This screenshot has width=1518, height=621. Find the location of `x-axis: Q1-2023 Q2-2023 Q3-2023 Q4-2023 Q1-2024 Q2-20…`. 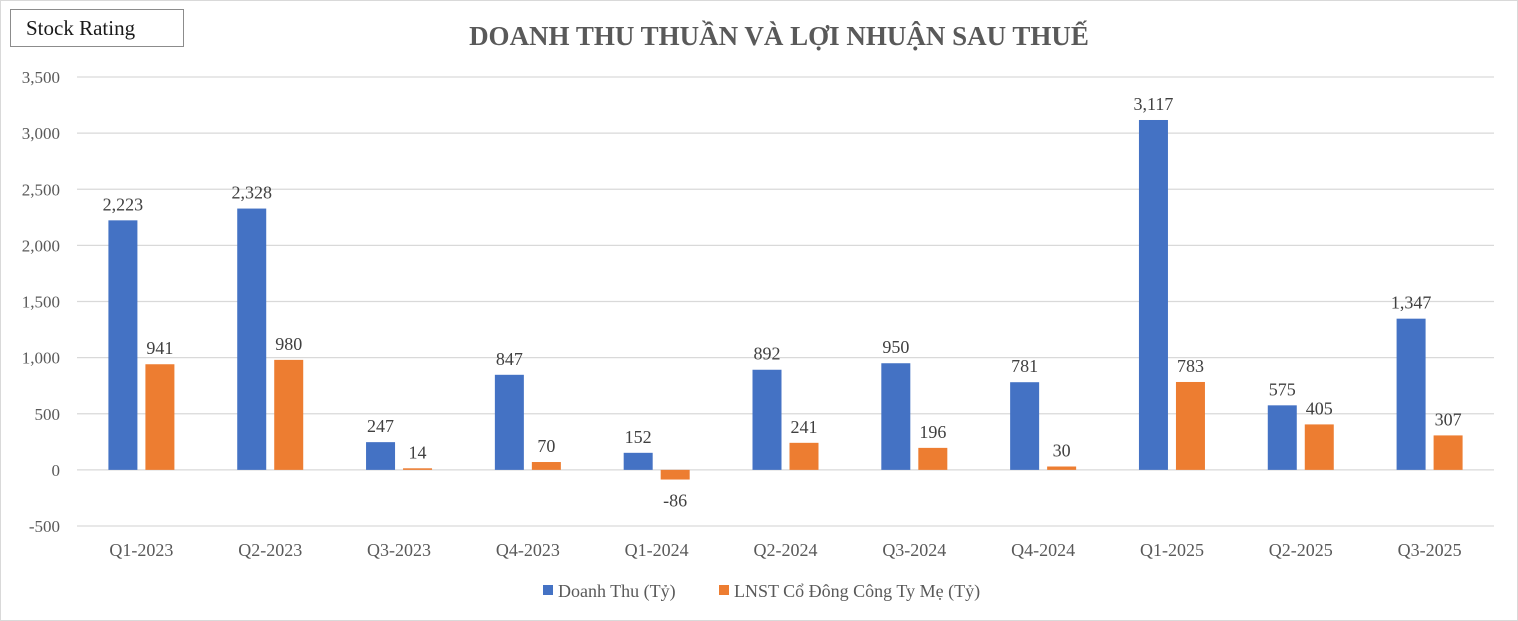

x-axis: Q1-2023 Q2-2023 Q3-2023 Q4-2023 Q1-2024 Q2-20… is located at coordinates (785, 550).